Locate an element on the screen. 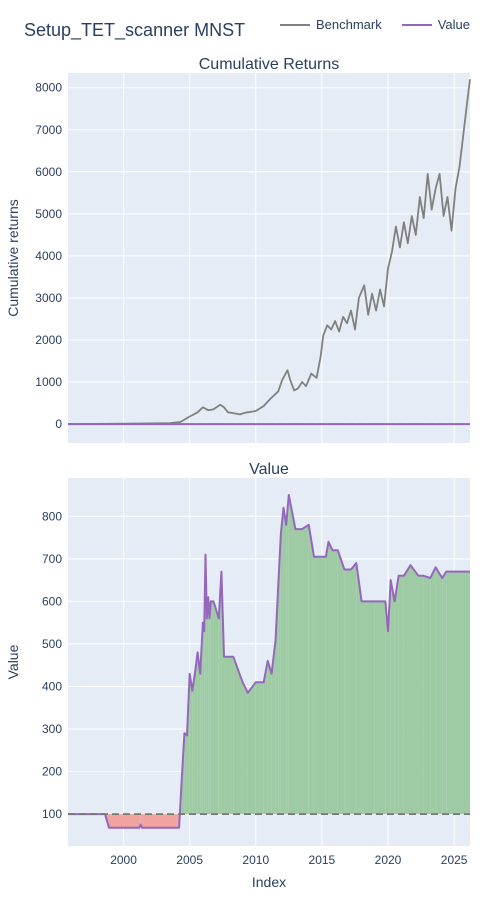 The image size is (500, 900). y-tick-label: 1000 is located at coordinates (48, 382).